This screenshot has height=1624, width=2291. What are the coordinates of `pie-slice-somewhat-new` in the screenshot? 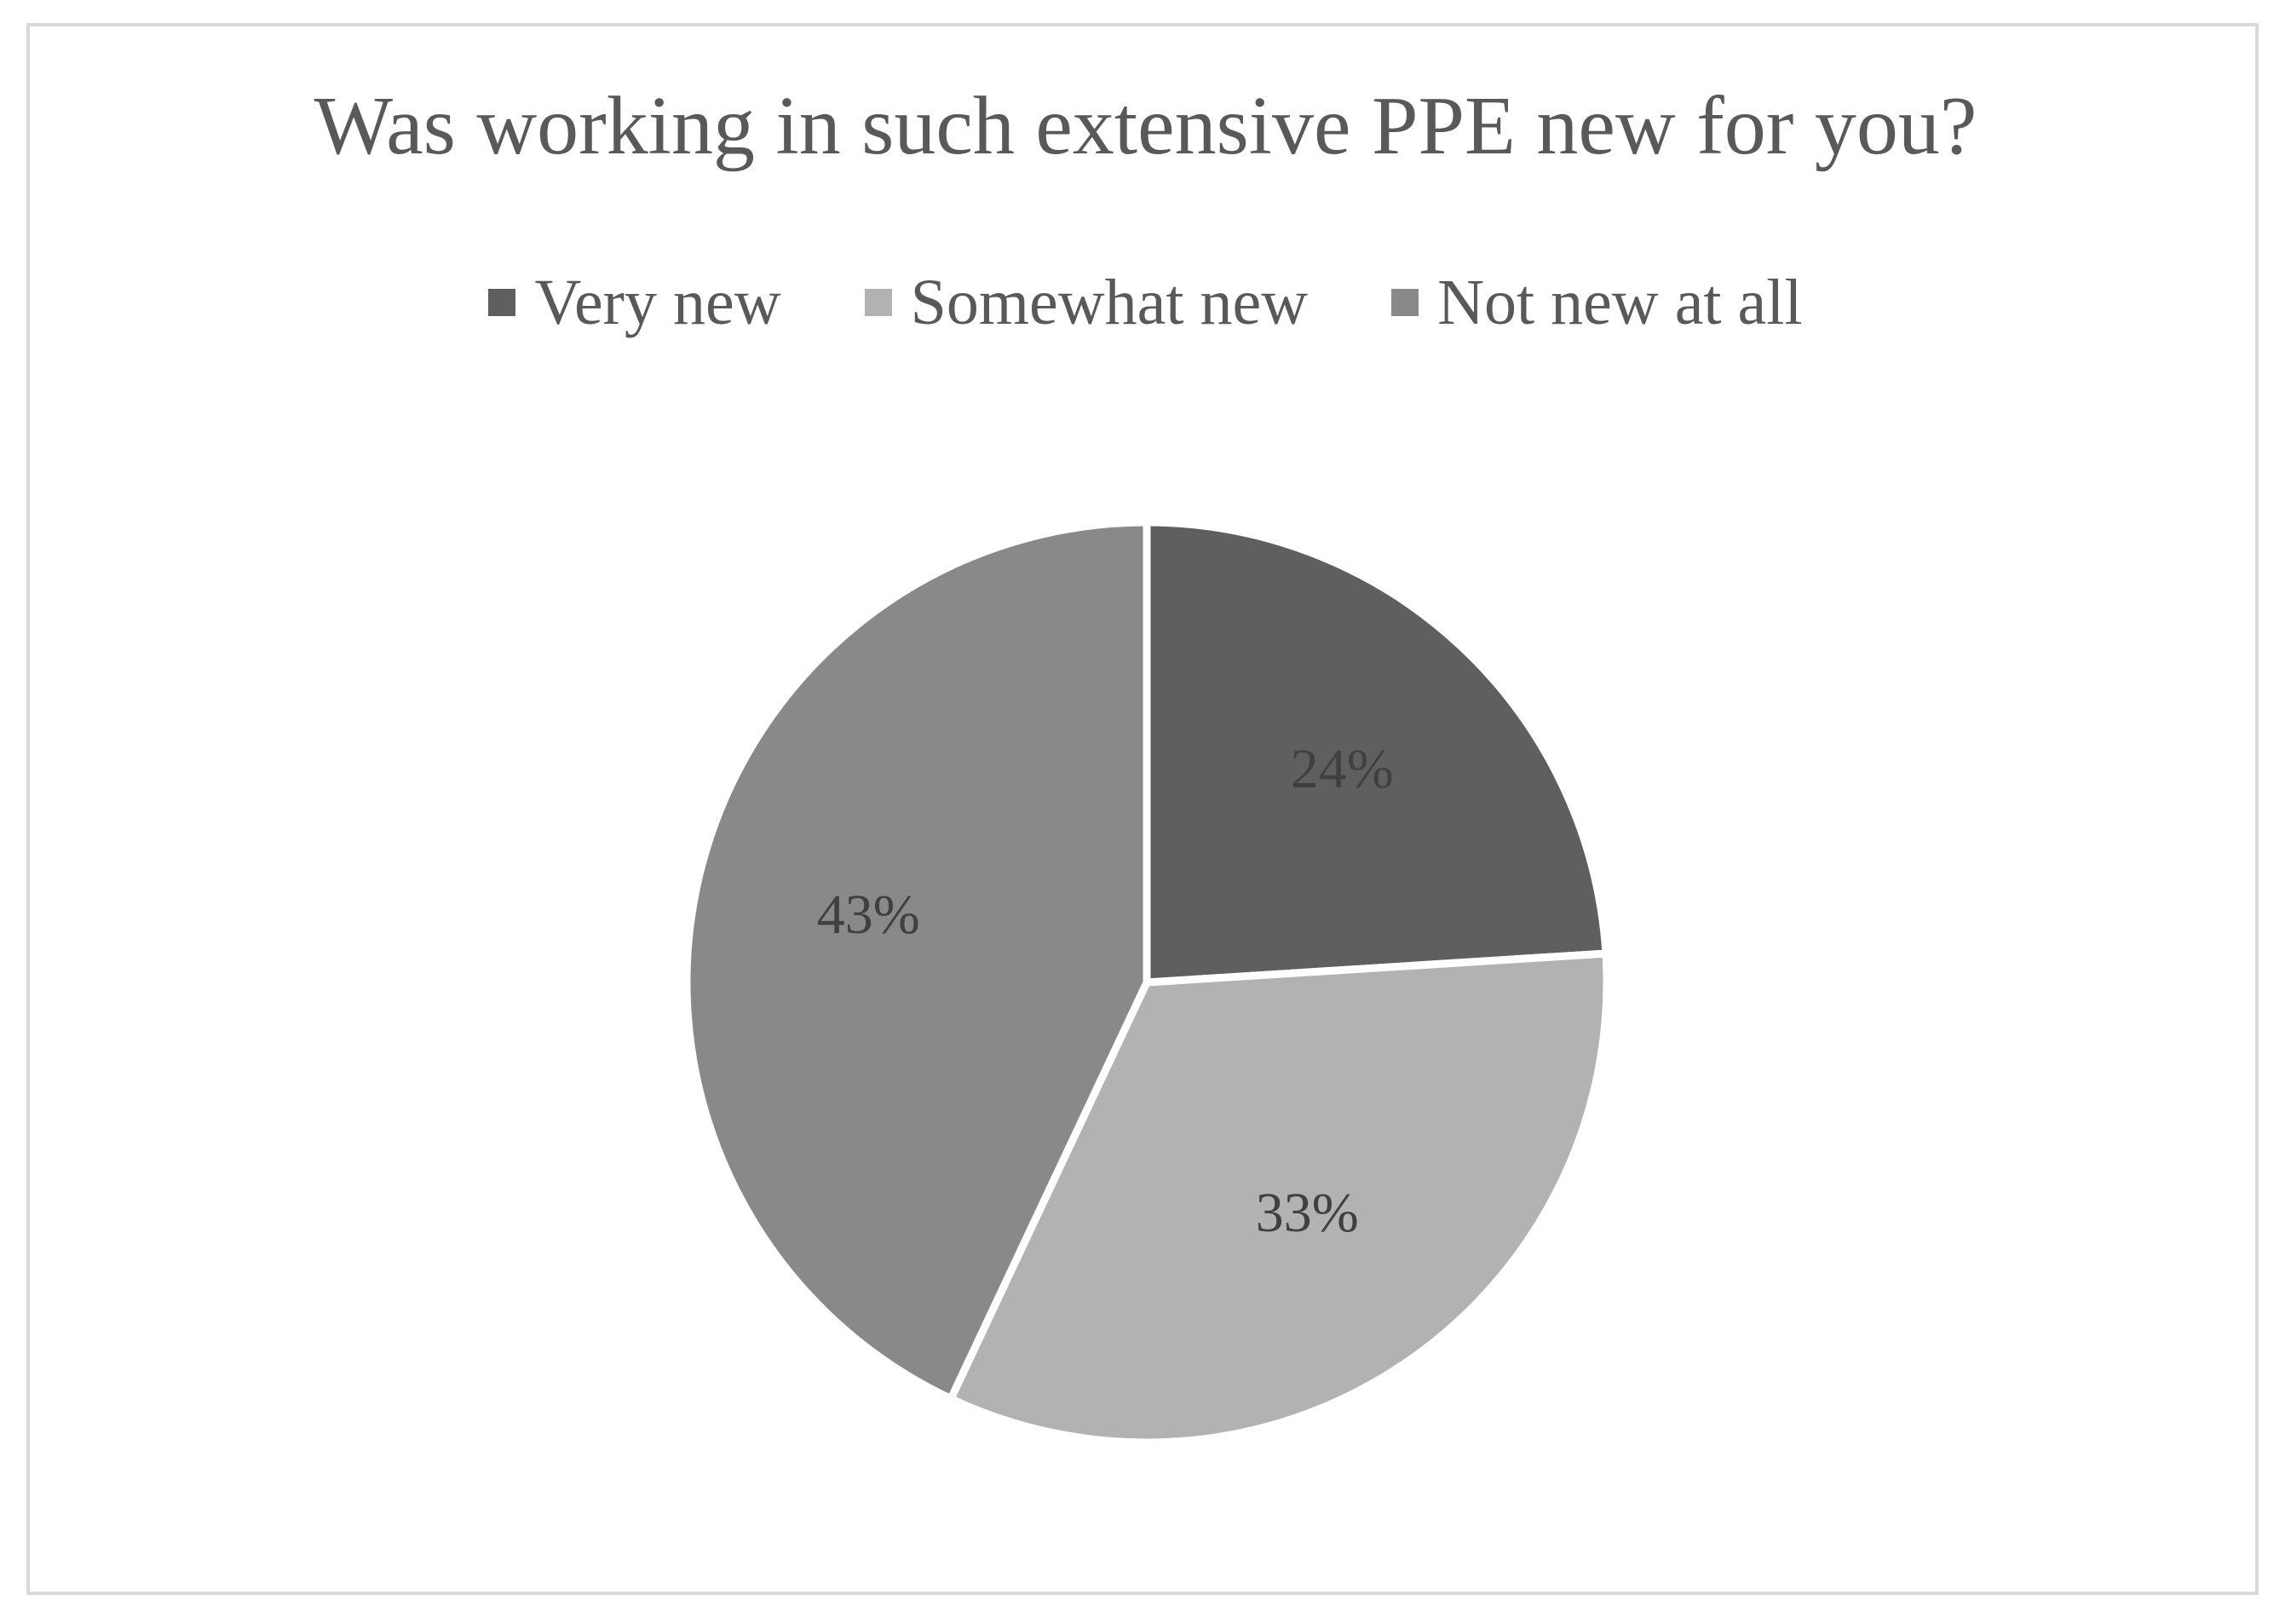 It's located at (1279, 1198).